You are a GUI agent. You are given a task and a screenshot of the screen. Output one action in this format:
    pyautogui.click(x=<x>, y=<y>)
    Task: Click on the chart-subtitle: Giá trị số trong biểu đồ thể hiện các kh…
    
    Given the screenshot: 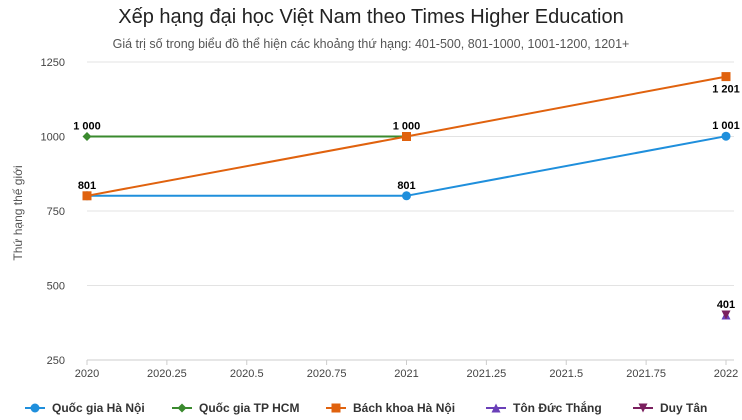 What is the action you would take?
    pyautogui.click(x=371, y=44)
    